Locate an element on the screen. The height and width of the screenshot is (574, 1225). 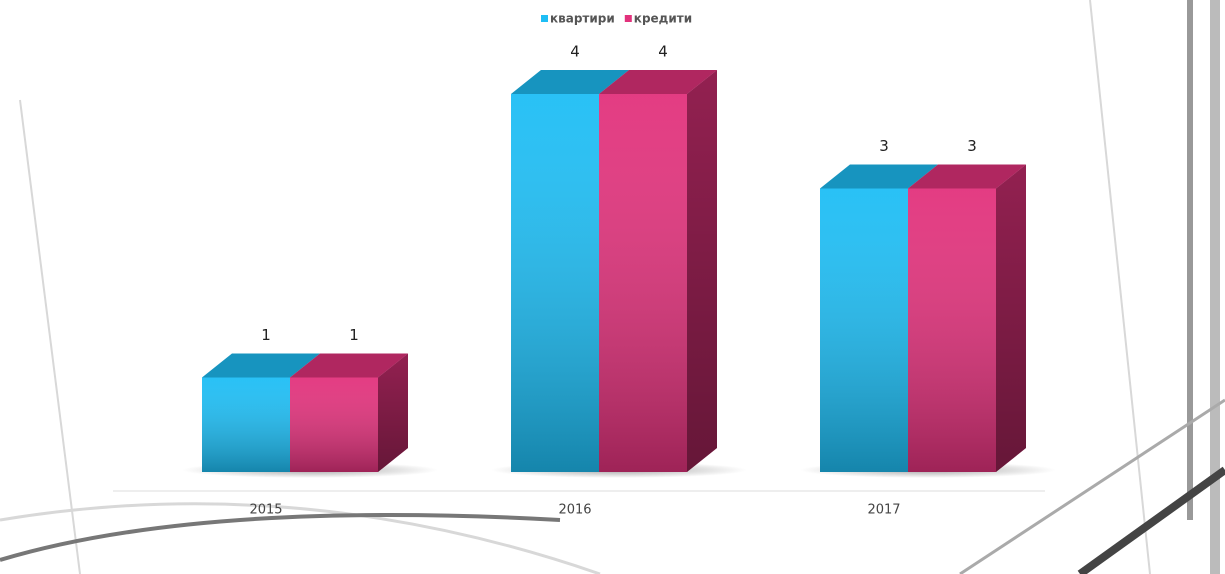
x-tick-label: 2017 is located at coordinates (883, 510).